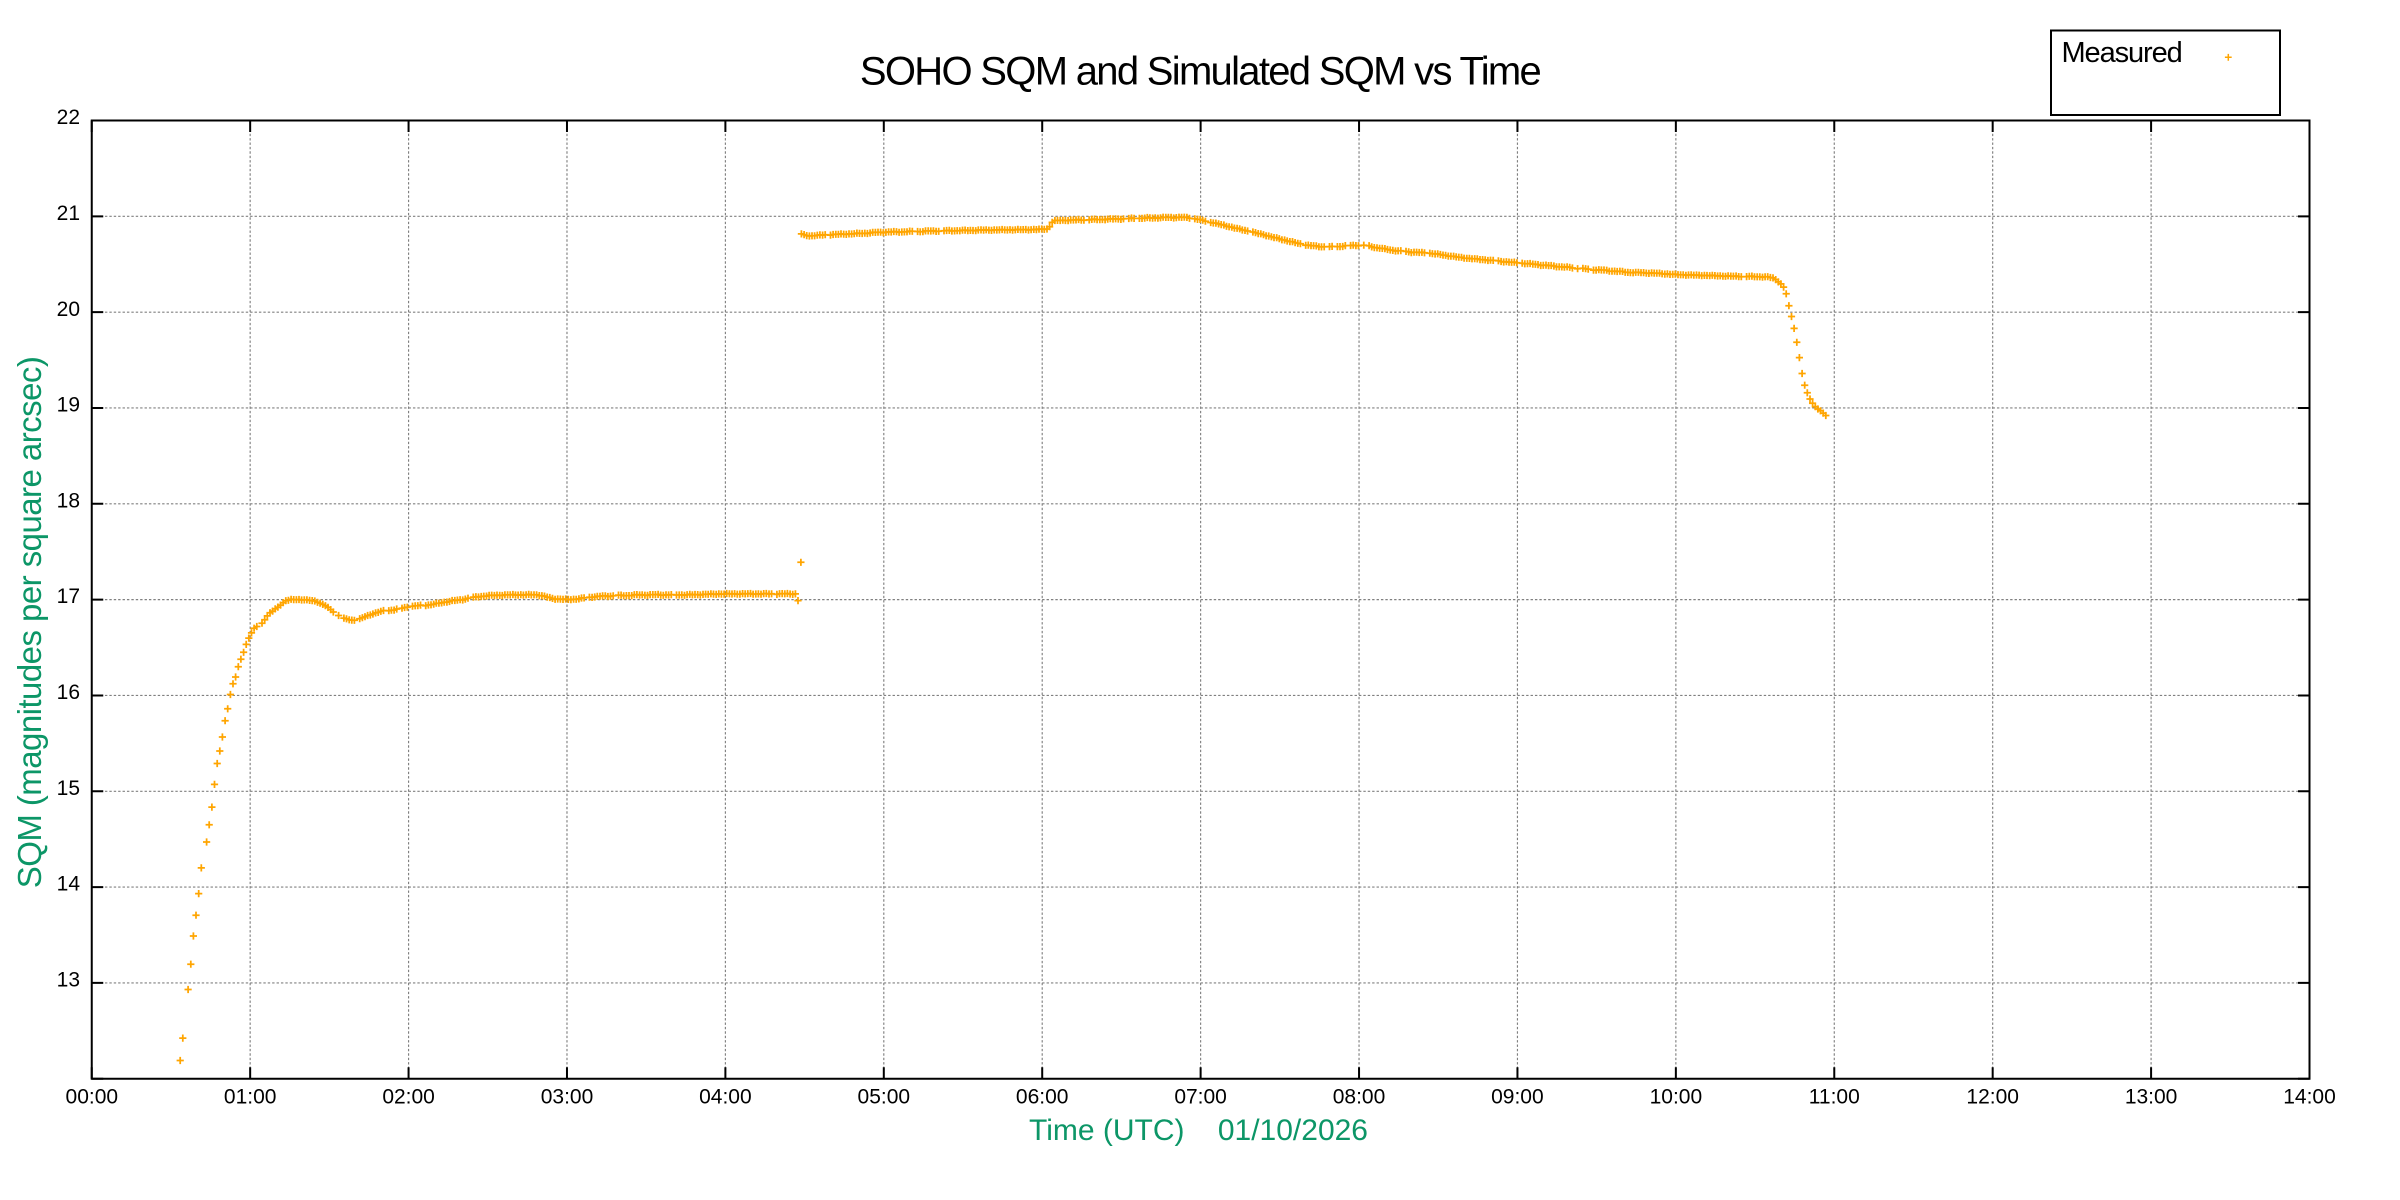 The width and height of the screenshot is (2400, 1200). Describe the element at coordinates (884, 1097) in the screenshot. I see `svg-text: 05:00` at that location.